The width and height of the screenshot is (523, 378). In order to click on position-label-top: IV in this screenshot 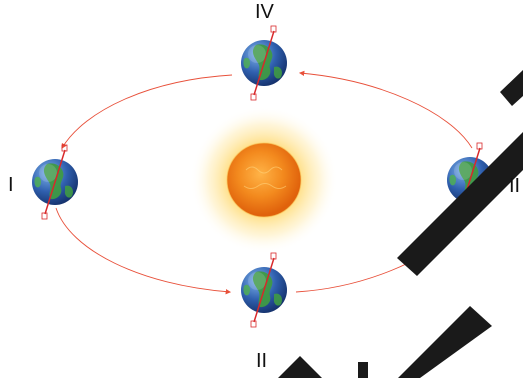, I will do `click(264, 12)`.